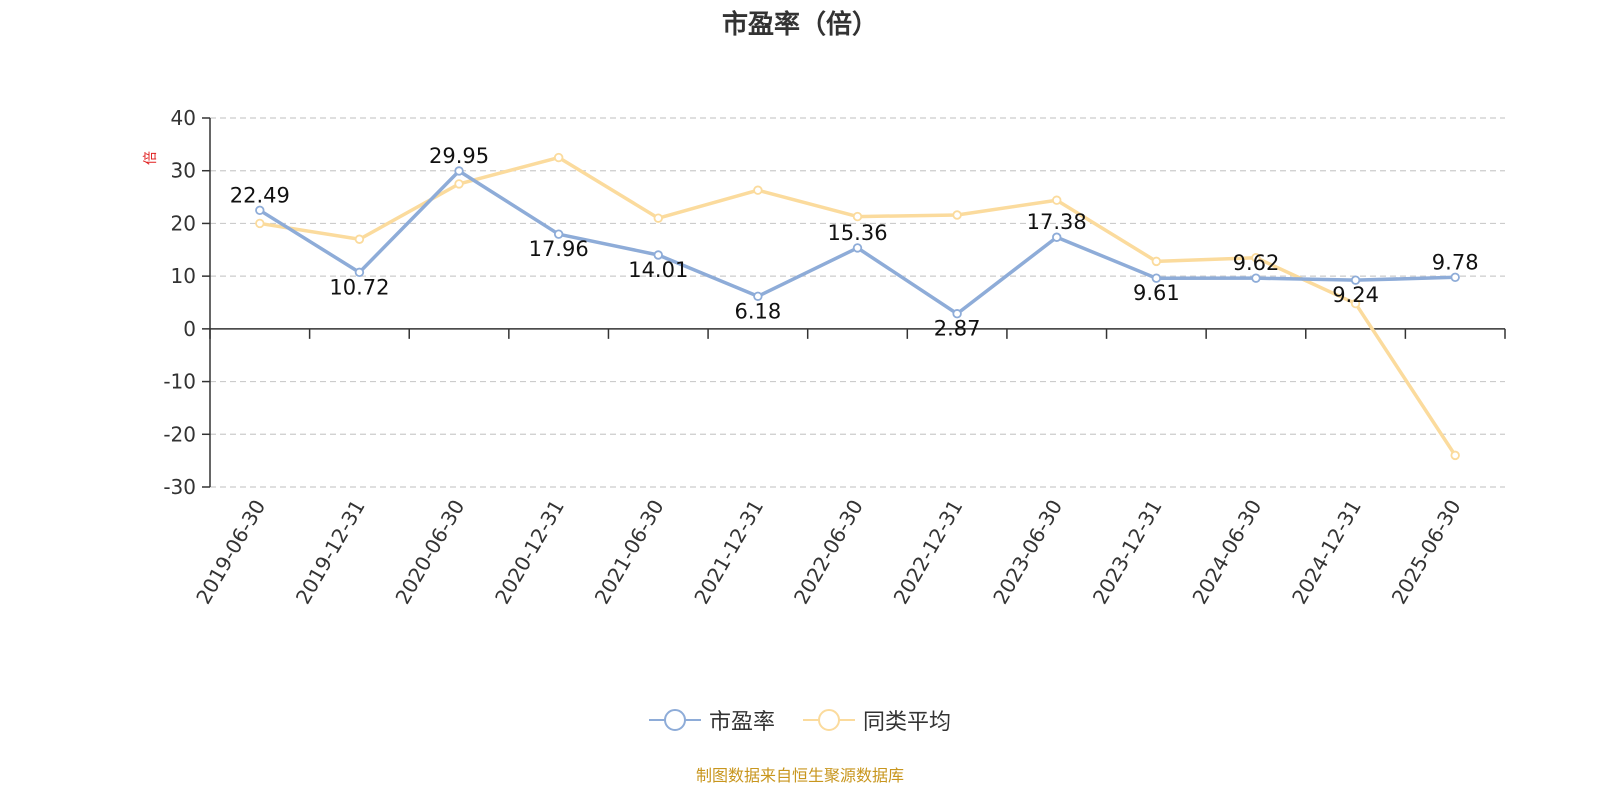 This screenshot has width=1600, height=800. Describe the element at coordinates (1226, 552) in the screenshot. I see `x-tick-label: 2024-06-30` at that location.